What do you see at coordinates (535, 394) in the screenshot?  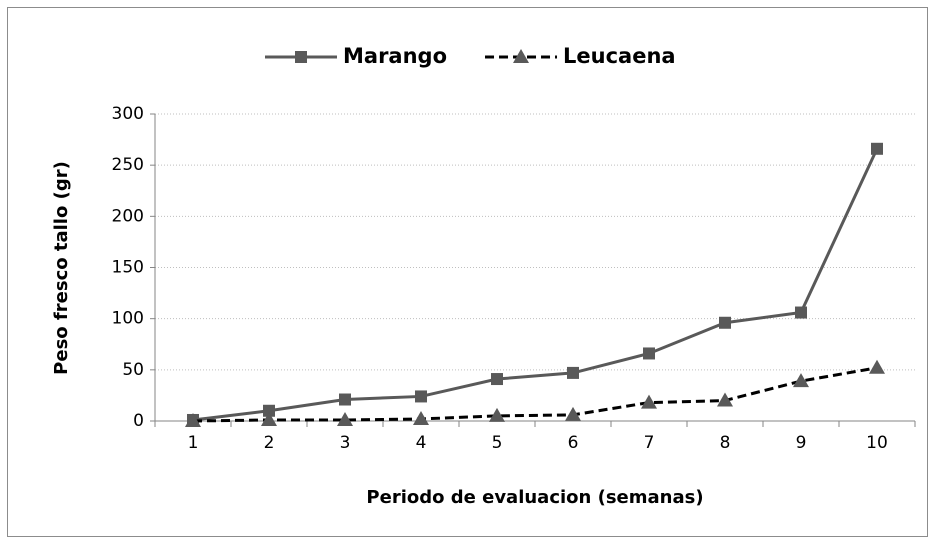 I see `series-line` at bounding box center [535, 394].